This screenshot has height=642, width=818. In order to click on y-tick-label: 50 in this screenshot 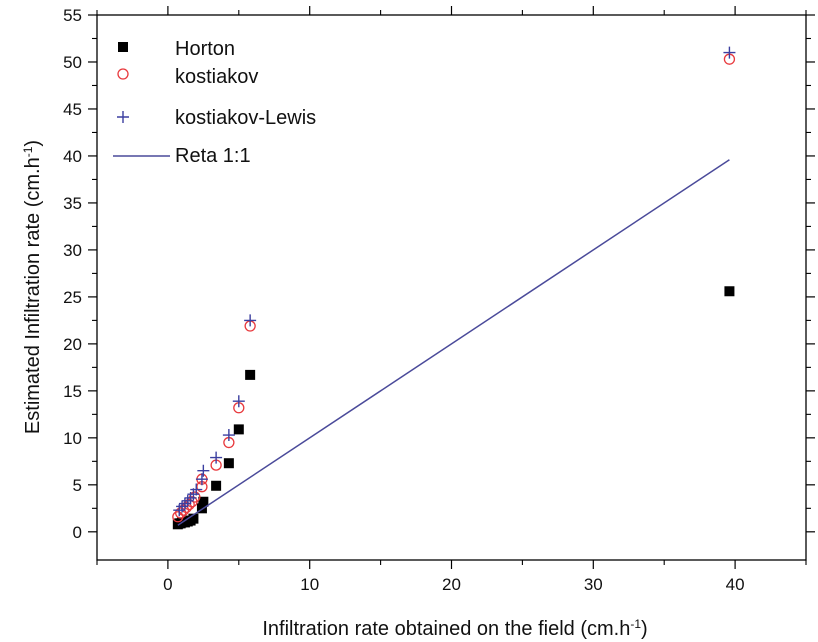, I will do `click(72, 62)`.